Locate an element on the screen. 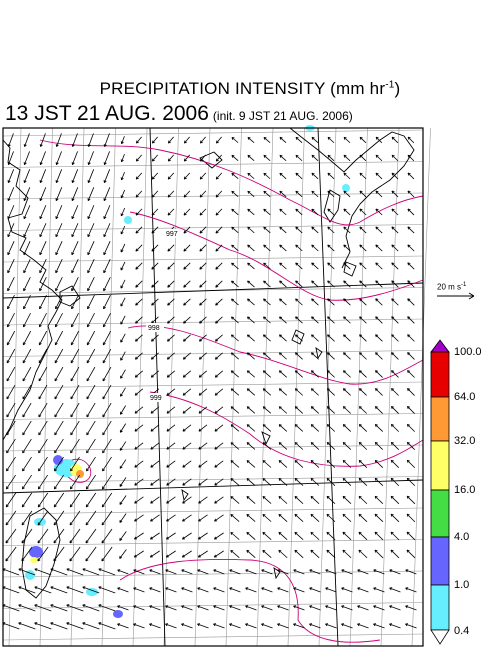  coastline is located at coordinates (277, 573).